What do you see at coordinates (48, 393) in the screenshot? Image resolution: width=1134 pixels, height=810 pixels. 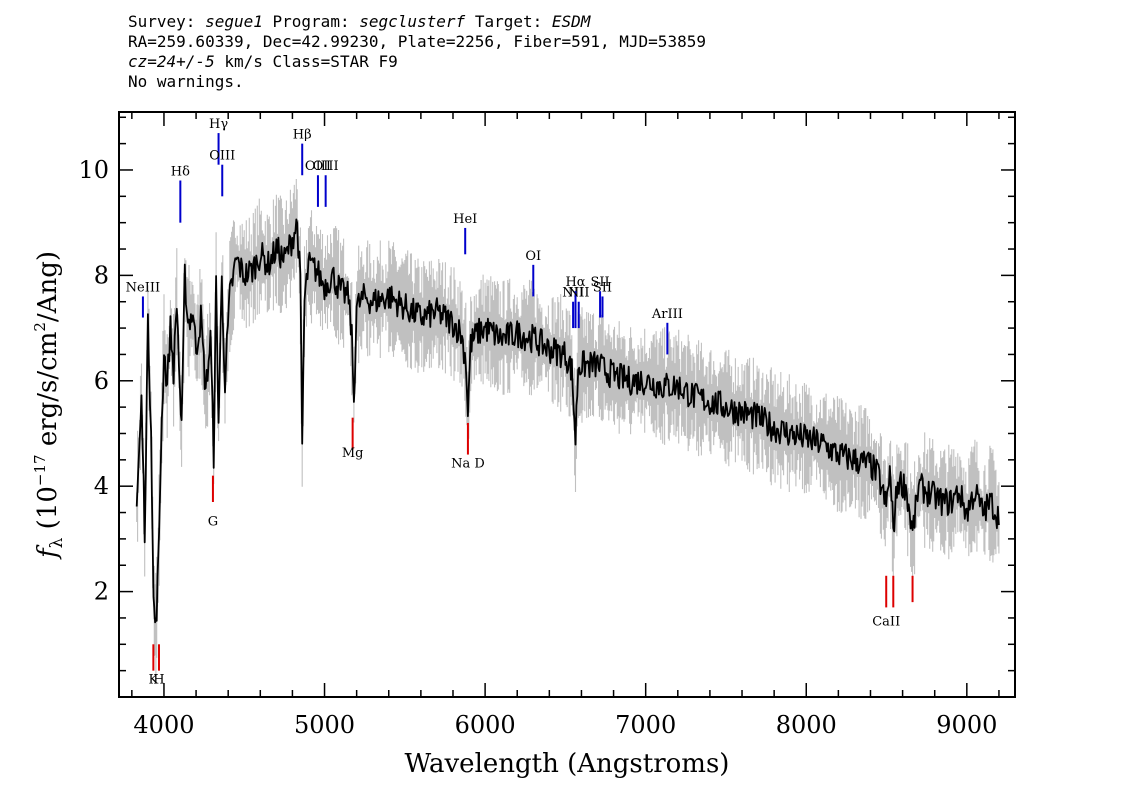 I see `y-axis-mid: erg/s/cm` at bounding box center [48, 393].